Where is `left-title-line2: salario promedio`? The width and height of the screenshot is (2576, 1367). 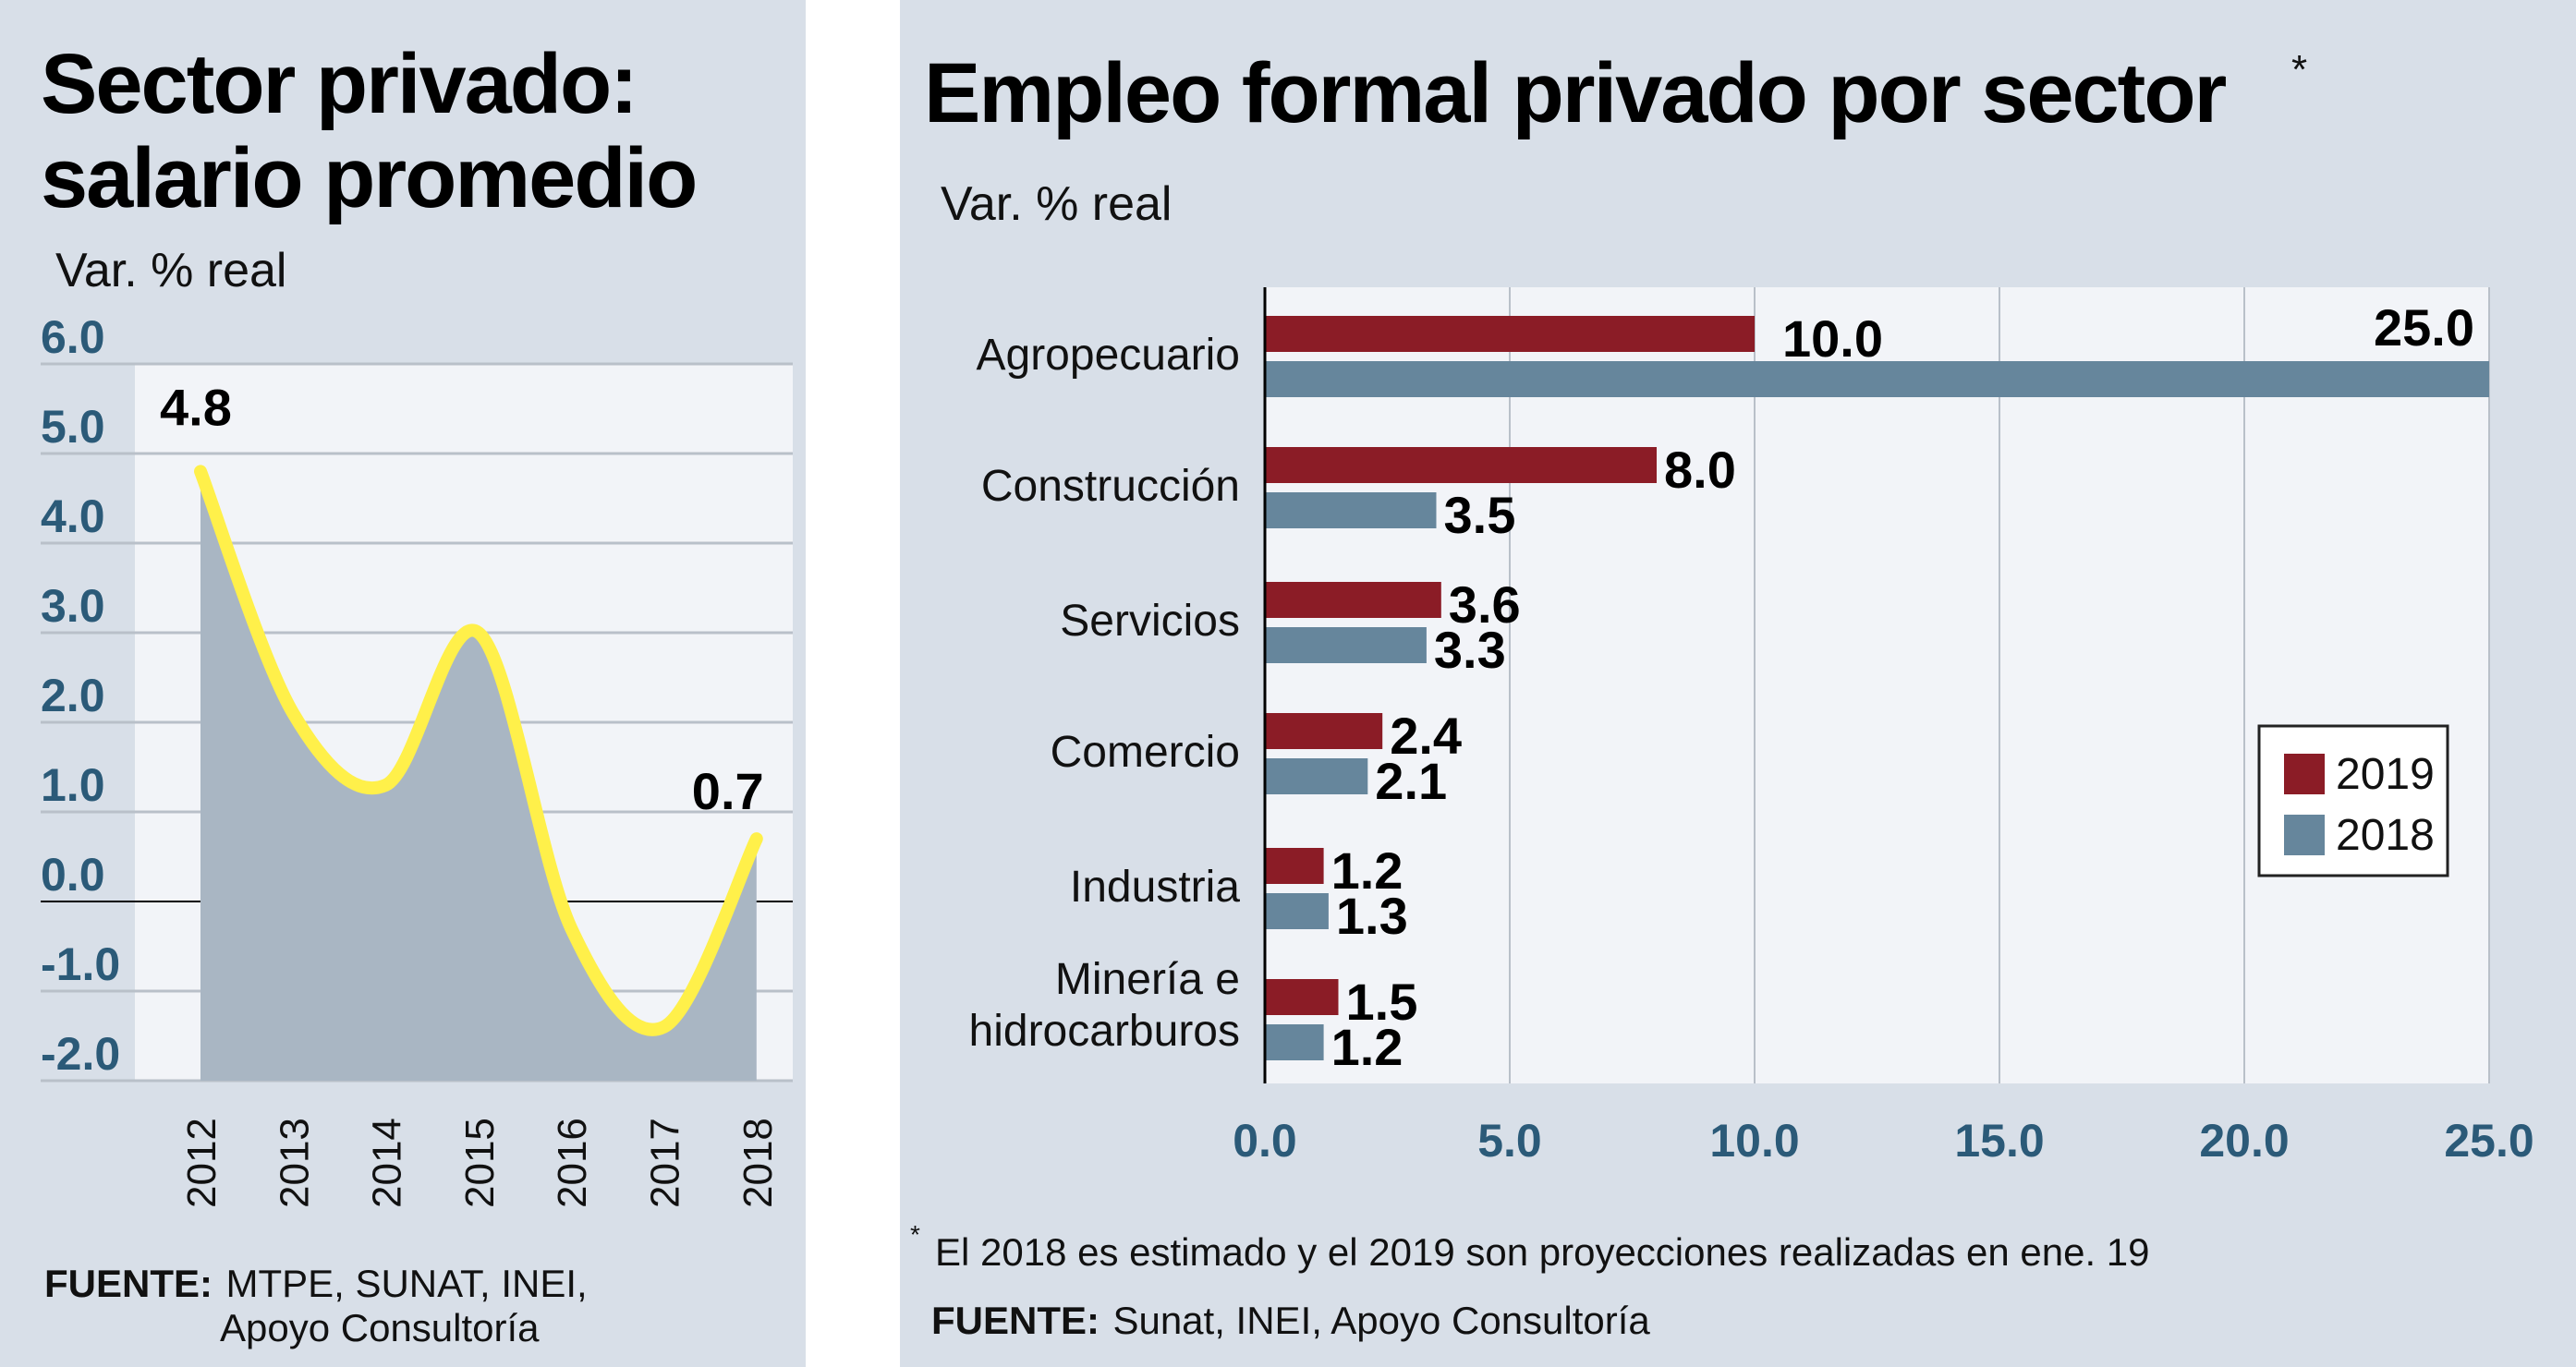
left-title-line2: salario promedio is located at coordinates (368, 178).